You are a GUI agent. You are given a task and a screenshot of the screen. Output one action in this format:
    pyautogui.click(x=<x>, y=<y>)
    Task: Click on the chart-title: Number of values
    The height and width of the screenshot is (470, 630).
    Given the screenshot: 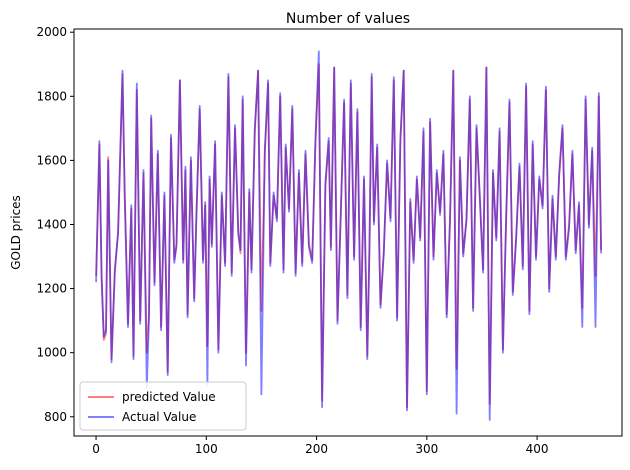 What is the action you would take?
    pyautogui.click(x=348, y=19)
    